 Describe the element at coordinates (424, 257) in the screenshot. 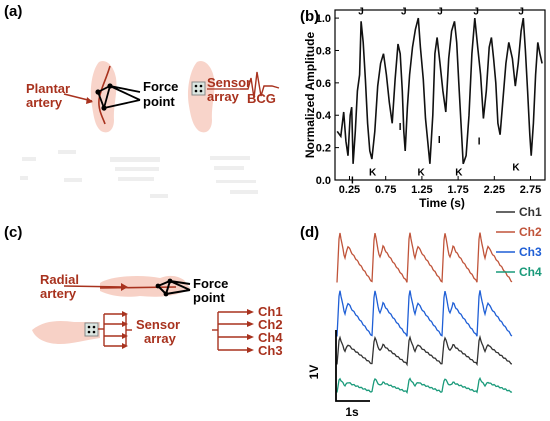

I see `trace-ch2` at that location.